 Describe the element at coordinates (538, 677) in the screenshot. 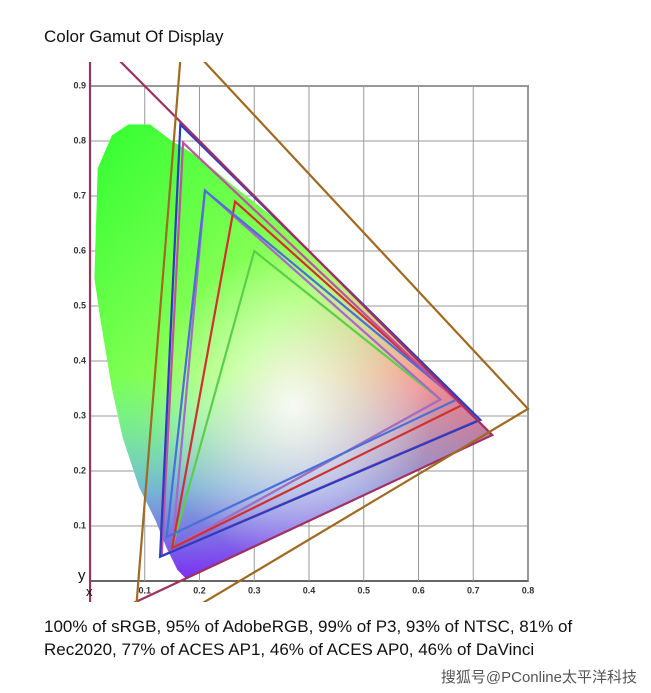

I see `watermark: 搜狐号@PConline太平洋科技` at that location.